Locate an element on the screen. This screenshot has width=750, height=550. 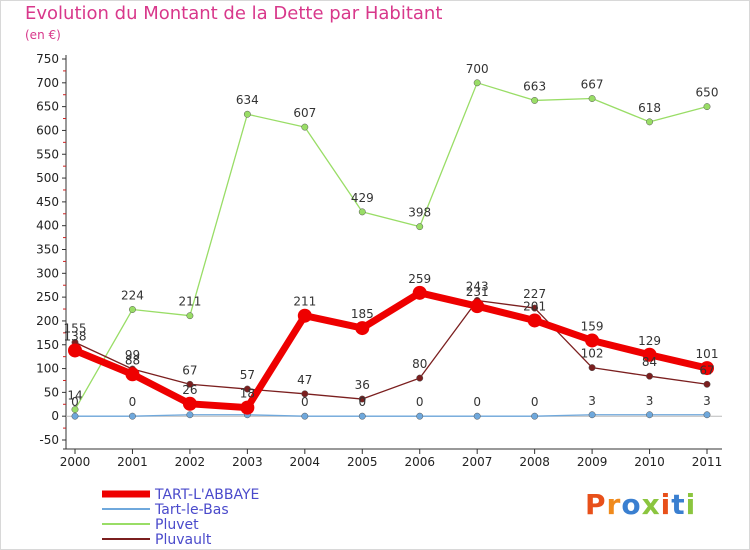
data-label: 634 is located at coordinates (247, 100).